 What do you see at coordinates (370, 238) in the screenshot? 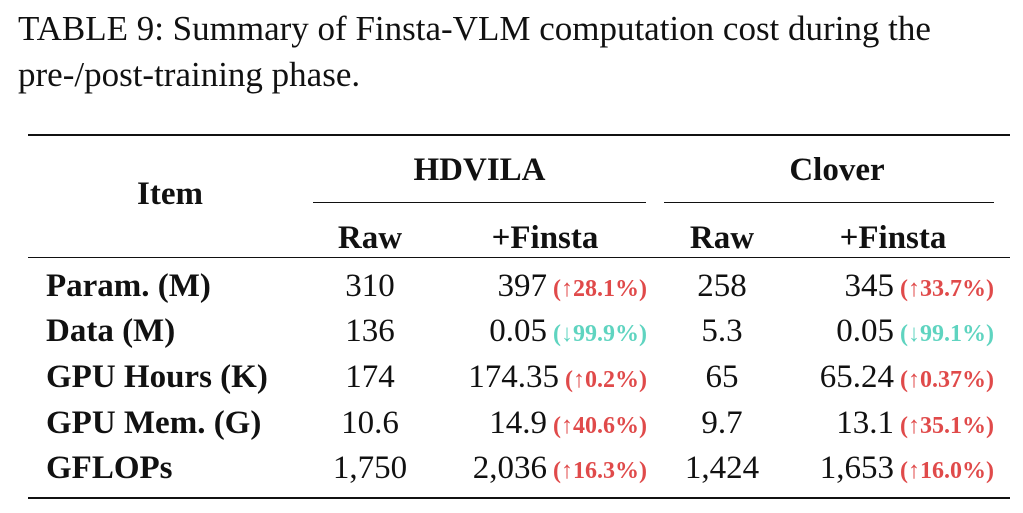
I see `subheader-hdvila-raw: Raw` at bounding box center [370, 238].